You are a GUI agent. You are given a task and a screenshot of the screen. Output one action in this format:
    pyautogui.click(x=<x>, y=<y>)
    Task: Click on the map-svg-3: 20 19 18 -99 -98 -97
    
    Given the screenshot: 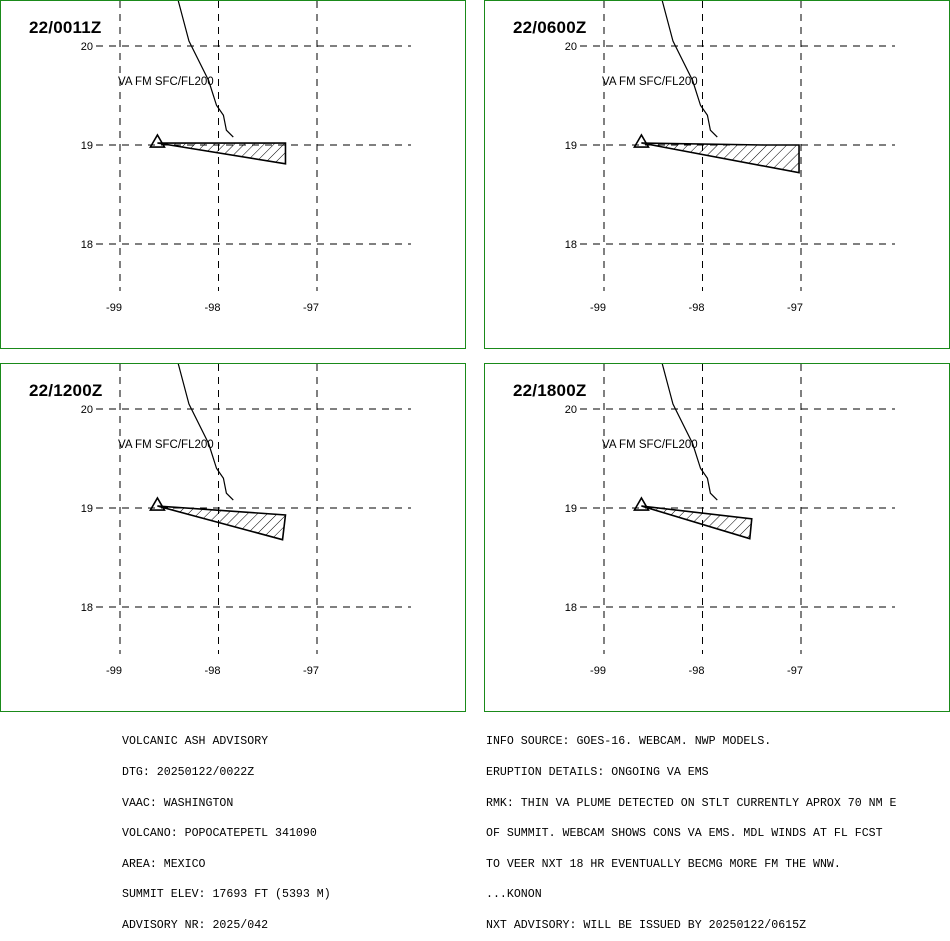 What is the action you would take?
    pyautogui.click(x=246, y=520)
    